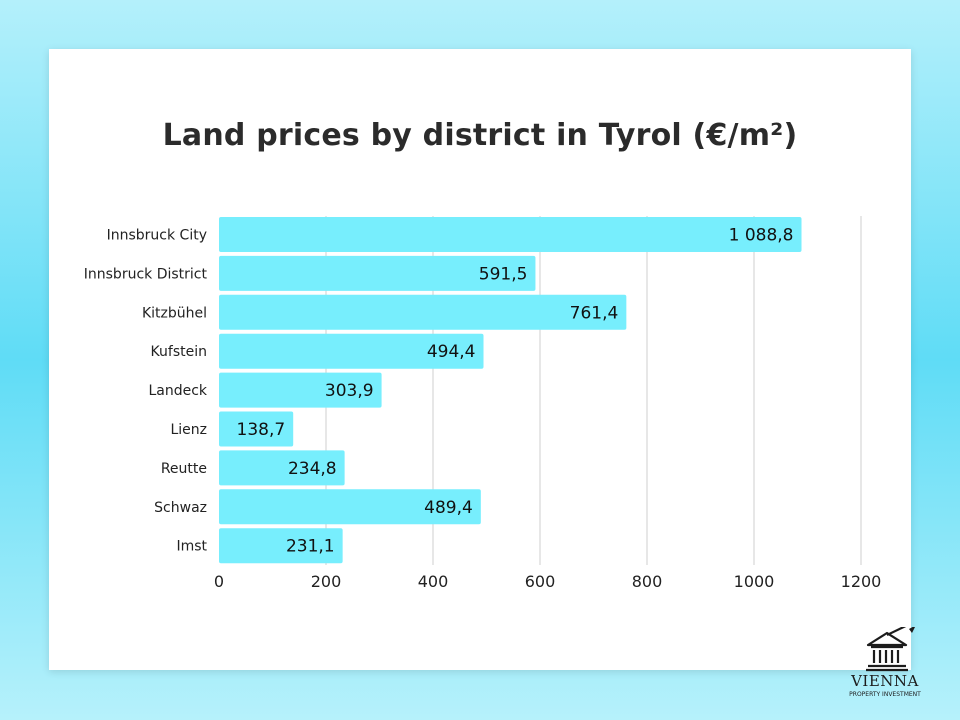 The image size is (960, 720). What do you see at coordinates (312, 469) in the screenshot?
I see `bar-value-label-6: 234,8` at bounding box center [312, 469].